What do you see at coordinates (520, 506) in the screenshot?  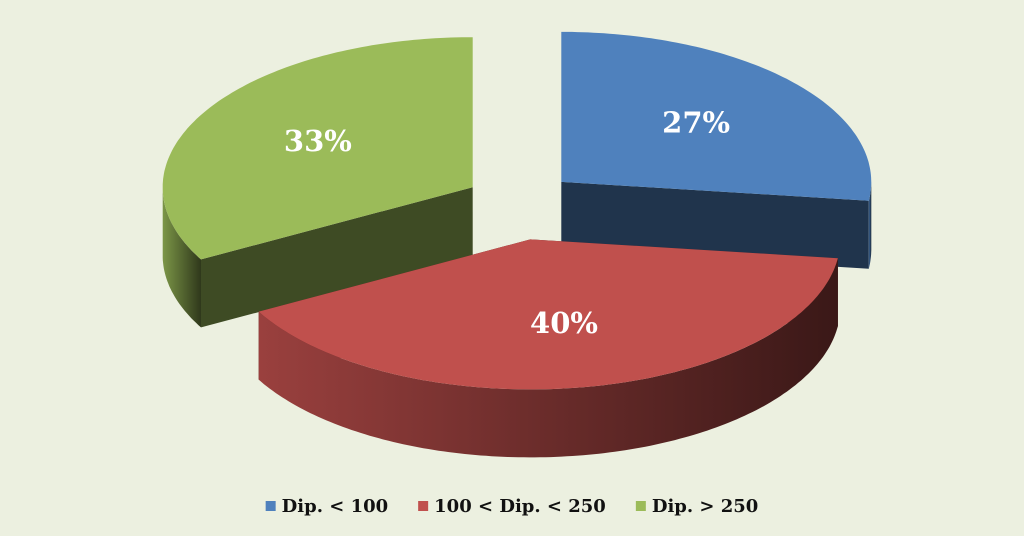 I see `legend-label: 100 < Dip. < 250` at bounding box center [520, 506].